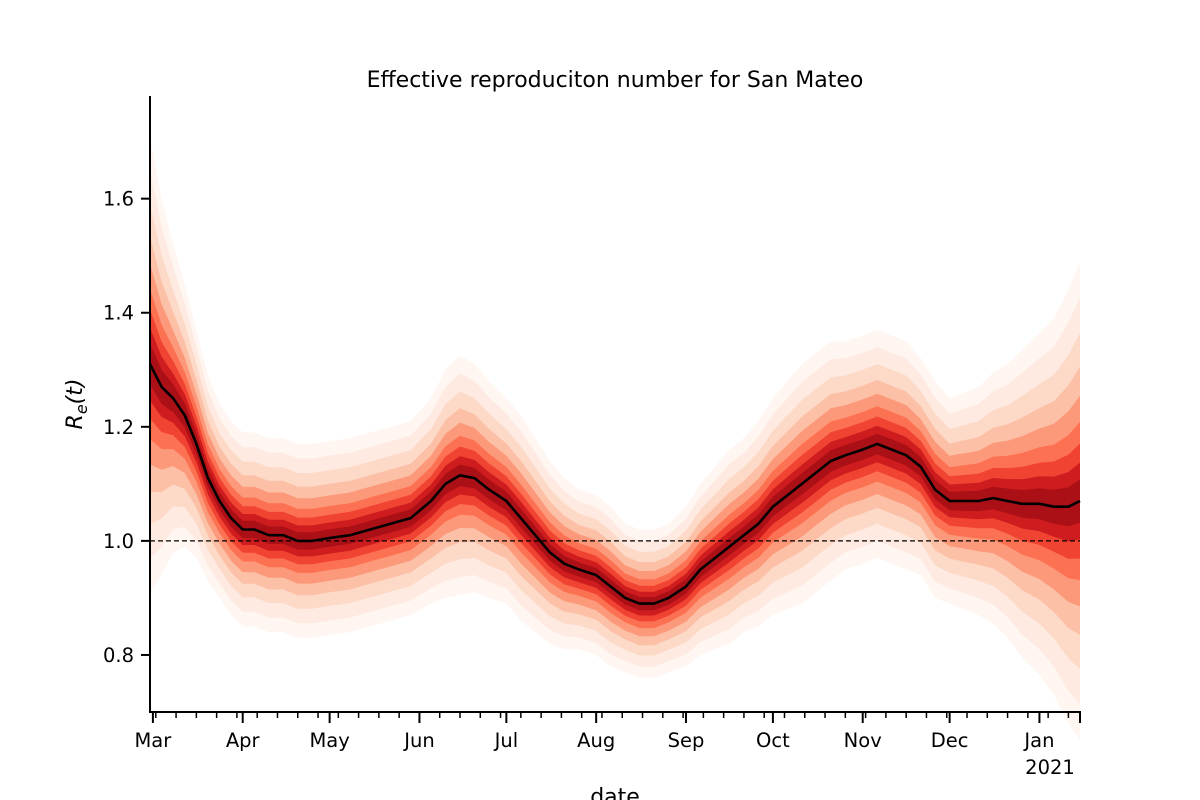 The height and width of the screenshot is (800, 1200). What do you see at coordinates (118, 313) in the screenshot?
I see `y-tick-label: 1.4` at bounding box center [118, 313].